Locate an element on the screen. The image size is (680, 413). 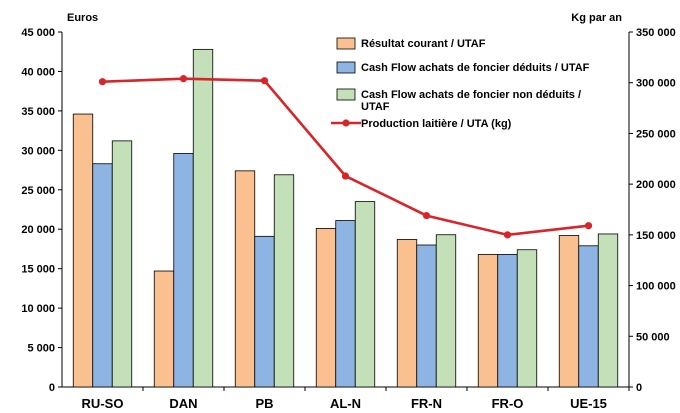
left-tick-label: 40 000 is located at coordinates (38, 72).